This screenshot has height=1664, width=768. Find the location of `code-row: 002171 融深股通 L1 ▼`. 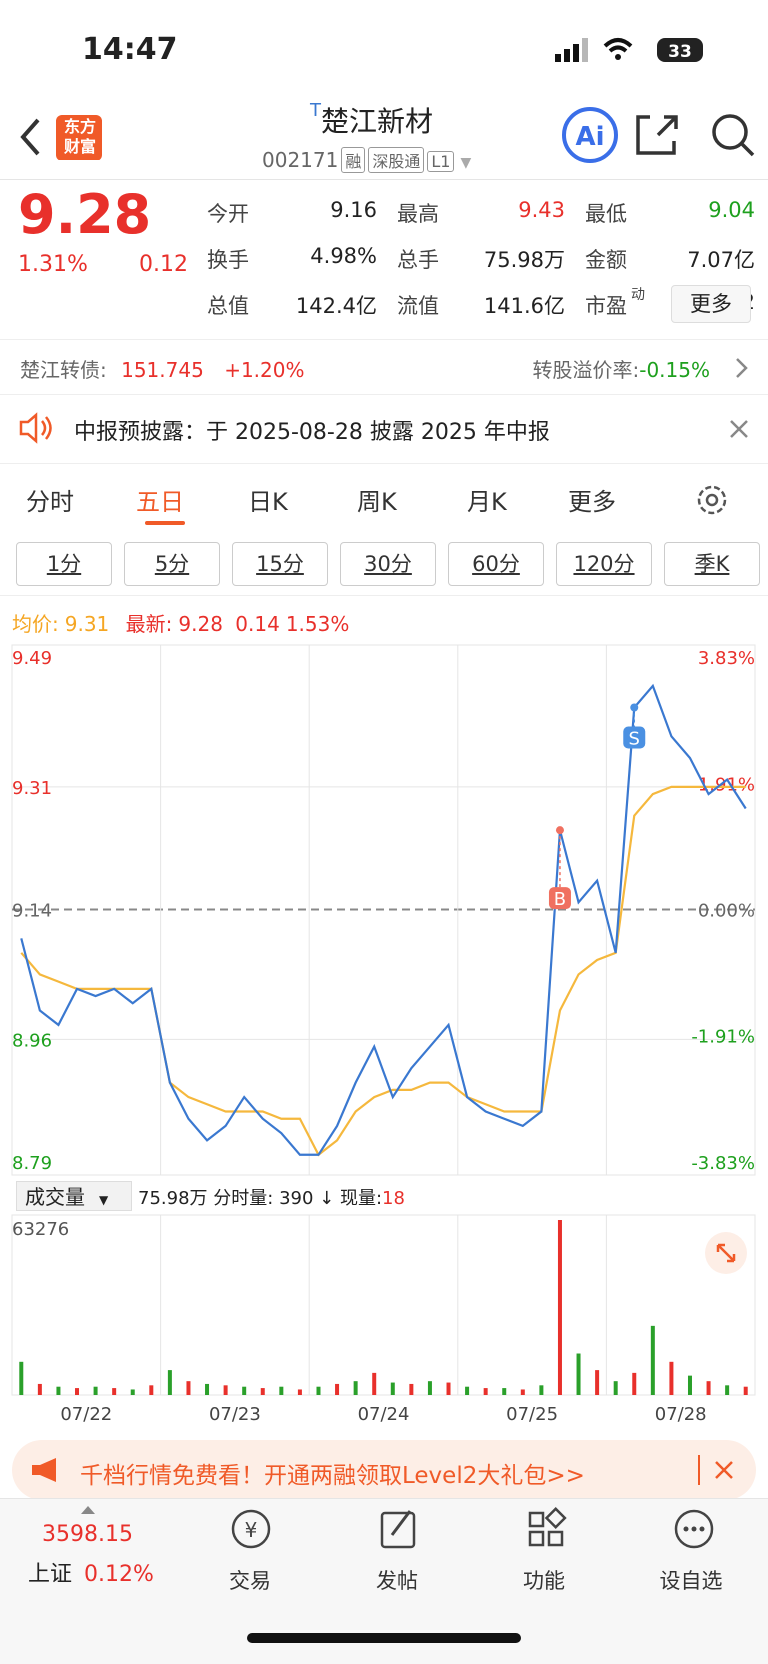

code-row: 002171 融深股通 L1 ▼ is located at coordinates (367, 160).